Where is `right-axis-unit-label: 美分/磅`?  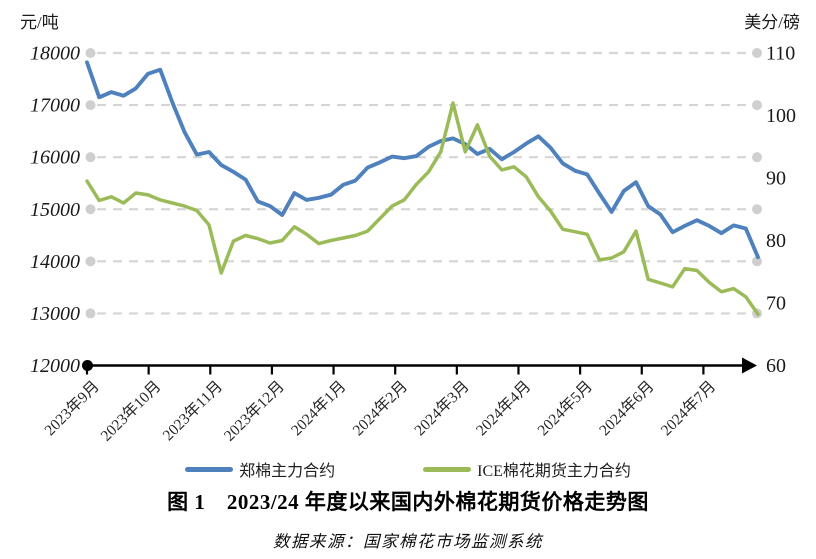 right-axis-unit-label: 美分/磅 is located at coordinates (772, 22).